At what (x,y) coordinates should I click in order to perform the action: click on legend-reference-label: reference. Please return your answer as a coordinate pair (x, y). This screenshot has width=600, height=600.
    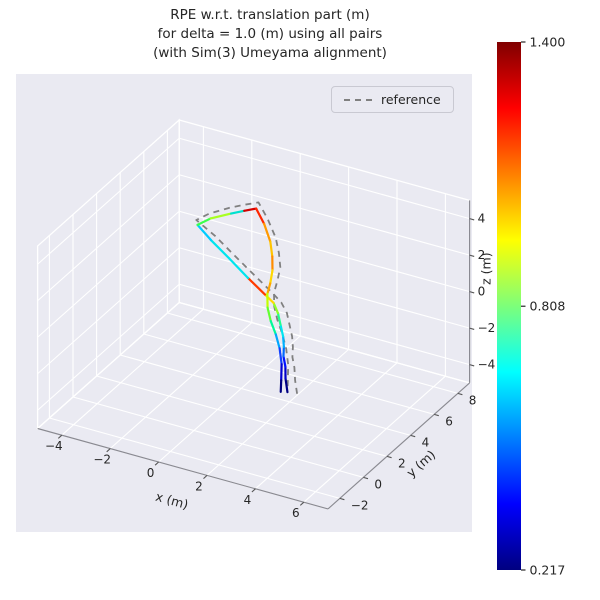
    Looking at the image, I should click on (411, 99).